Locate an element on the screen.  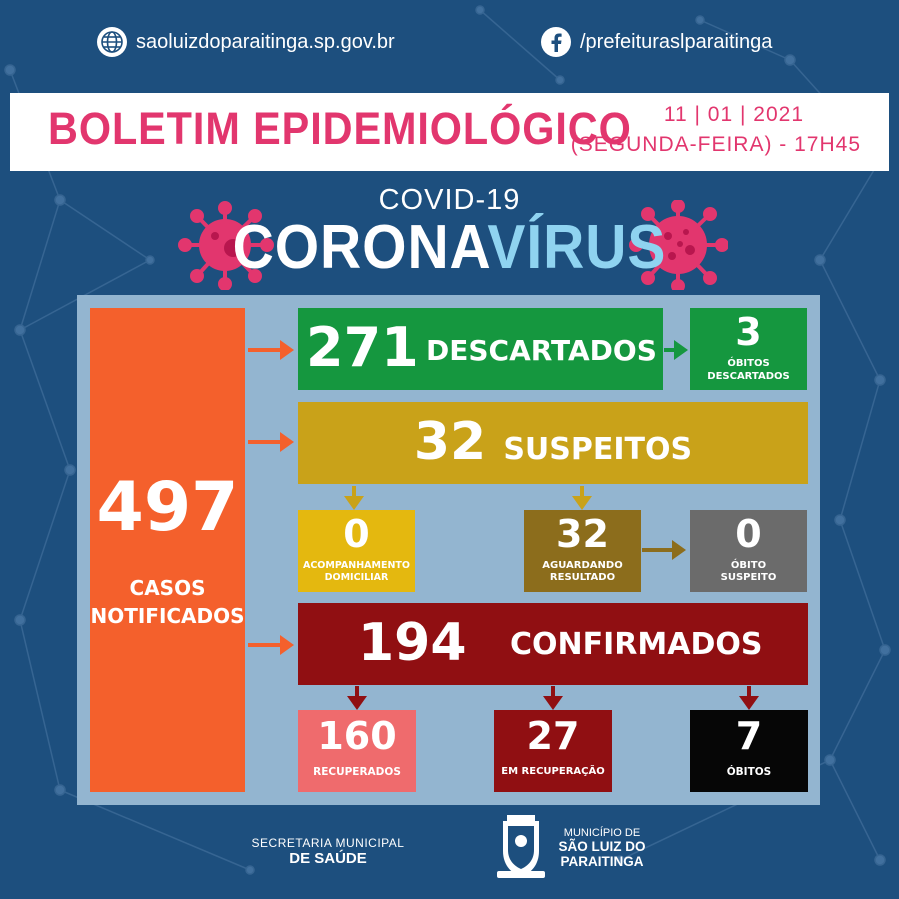
globe-icon is located at coordinates (112, 42).